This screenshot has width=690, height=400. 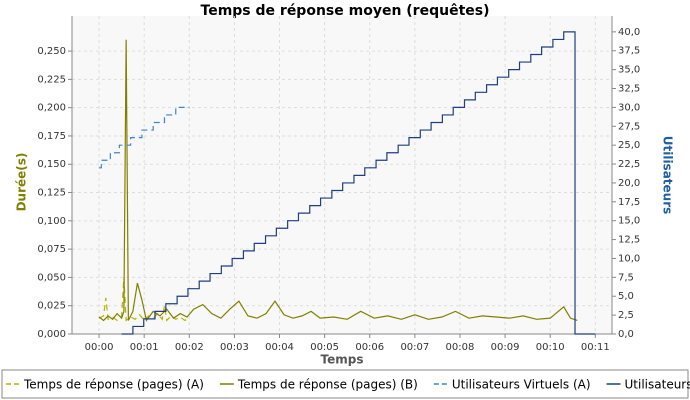 I want to click on y2-axis-title: Utilisateurs, so click(x=668, y=175).